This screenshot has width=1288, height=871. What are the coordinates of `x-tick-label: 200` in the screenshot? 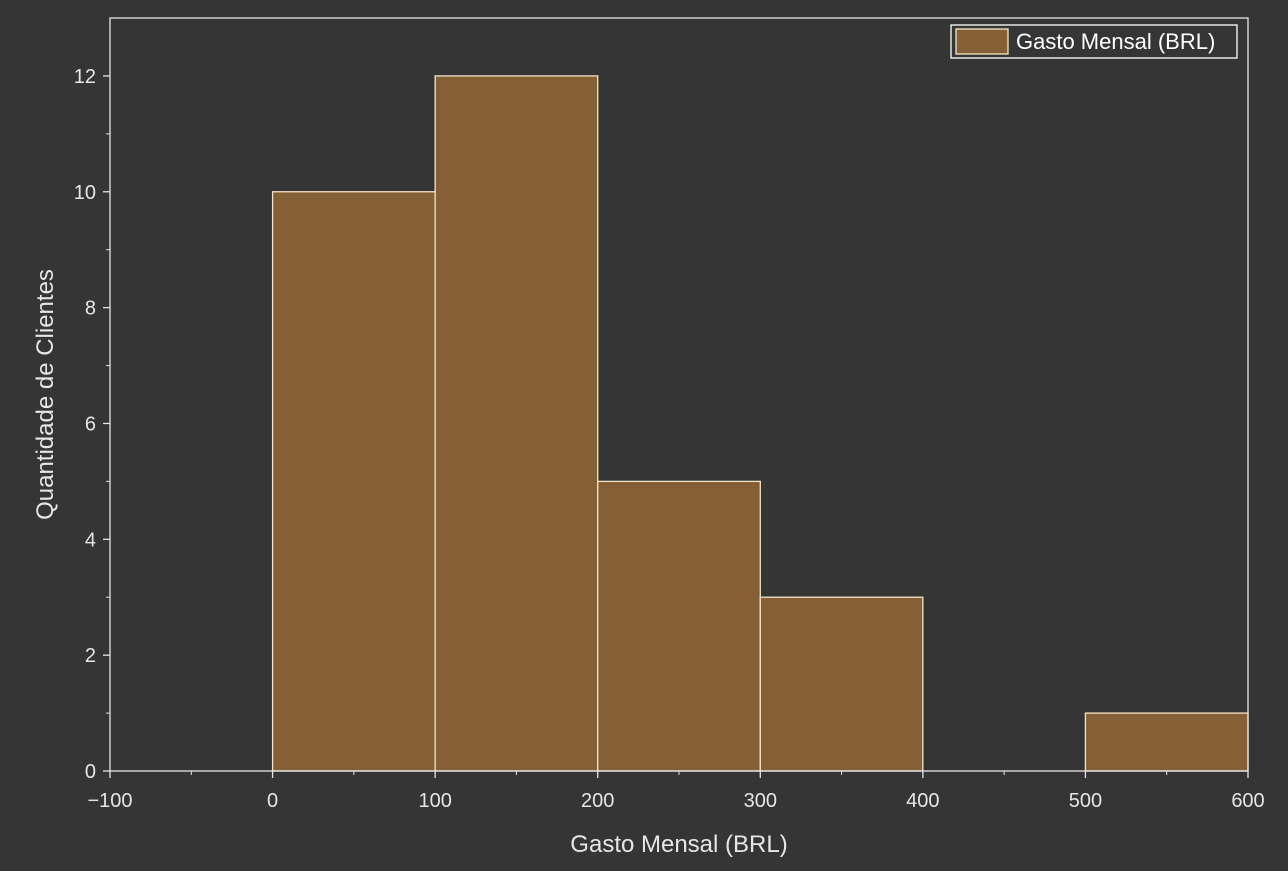 It's located at (597, 801).